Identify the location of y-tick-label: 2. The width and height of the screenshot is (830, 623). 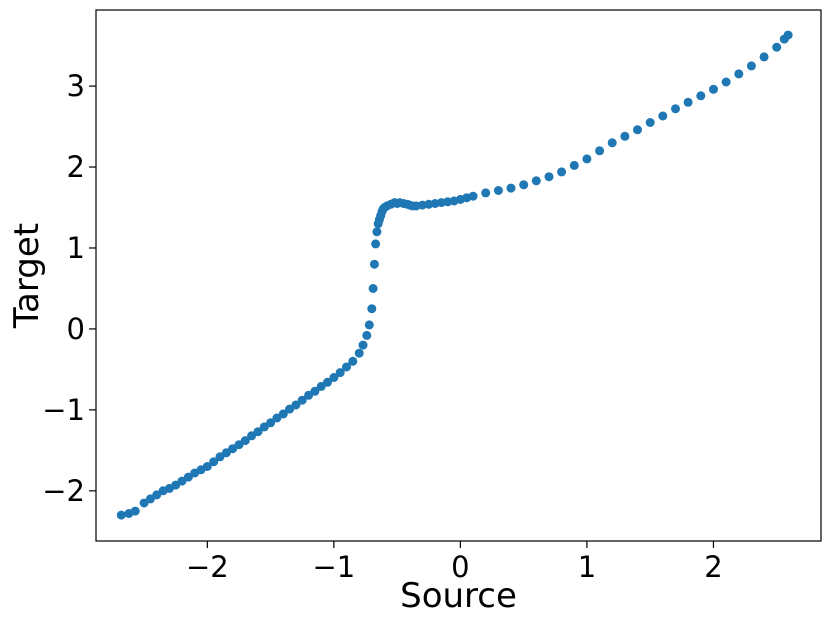
(76, 167).